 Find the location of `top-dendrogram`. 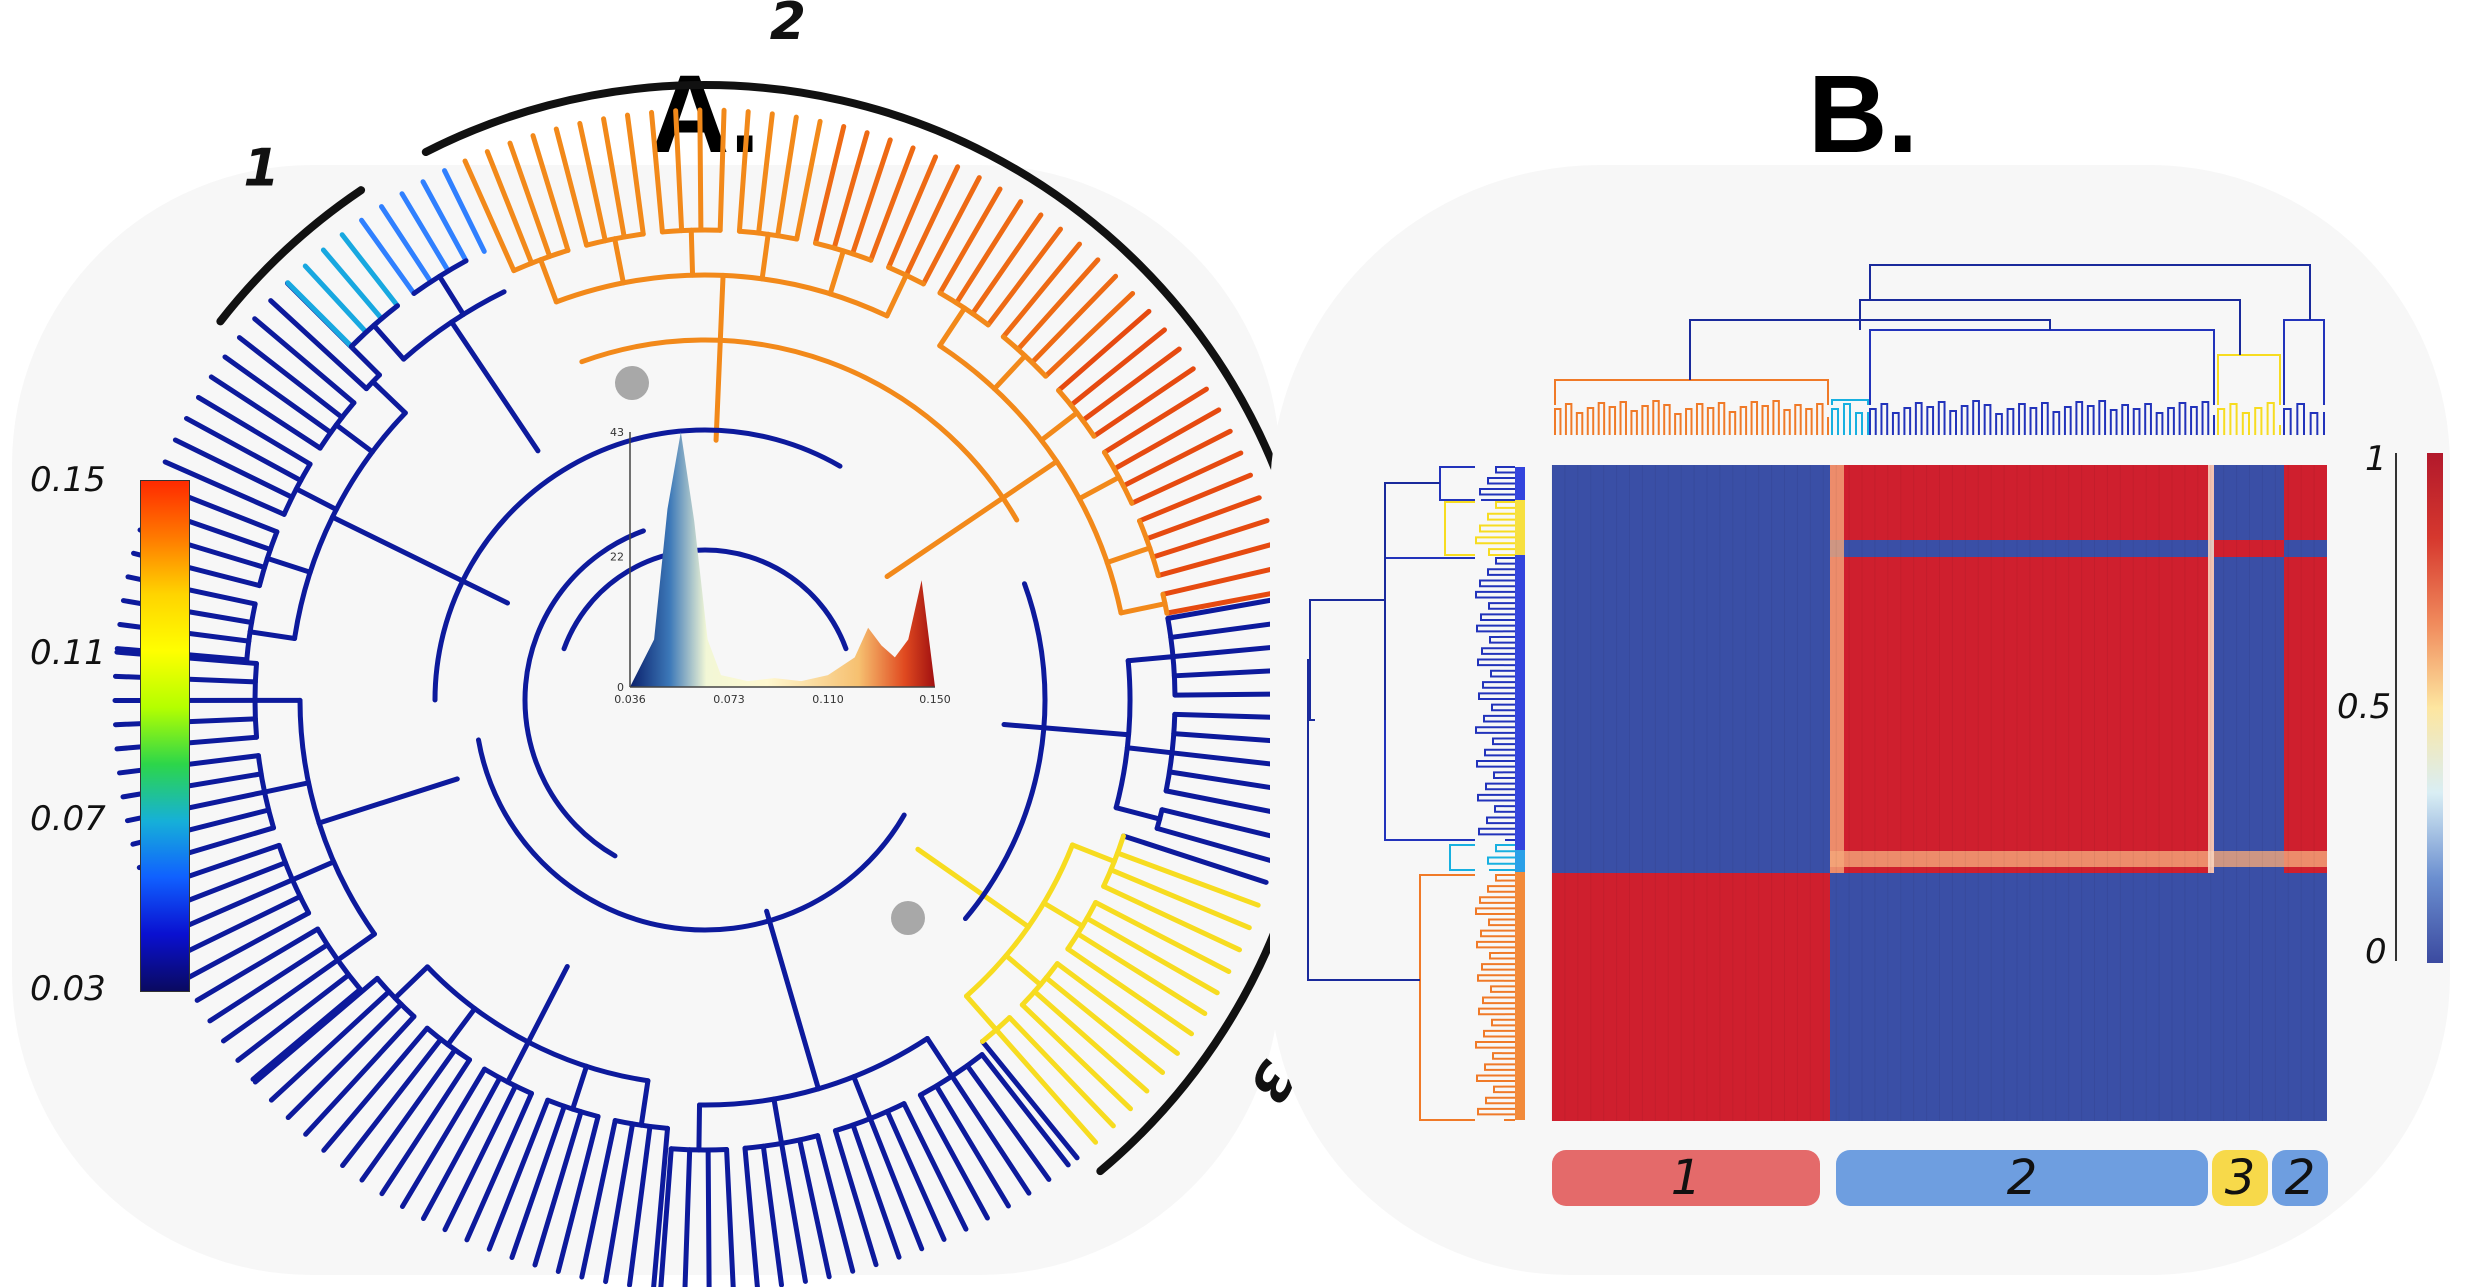

top-dendrogram is located at coordinates (1939, 349).